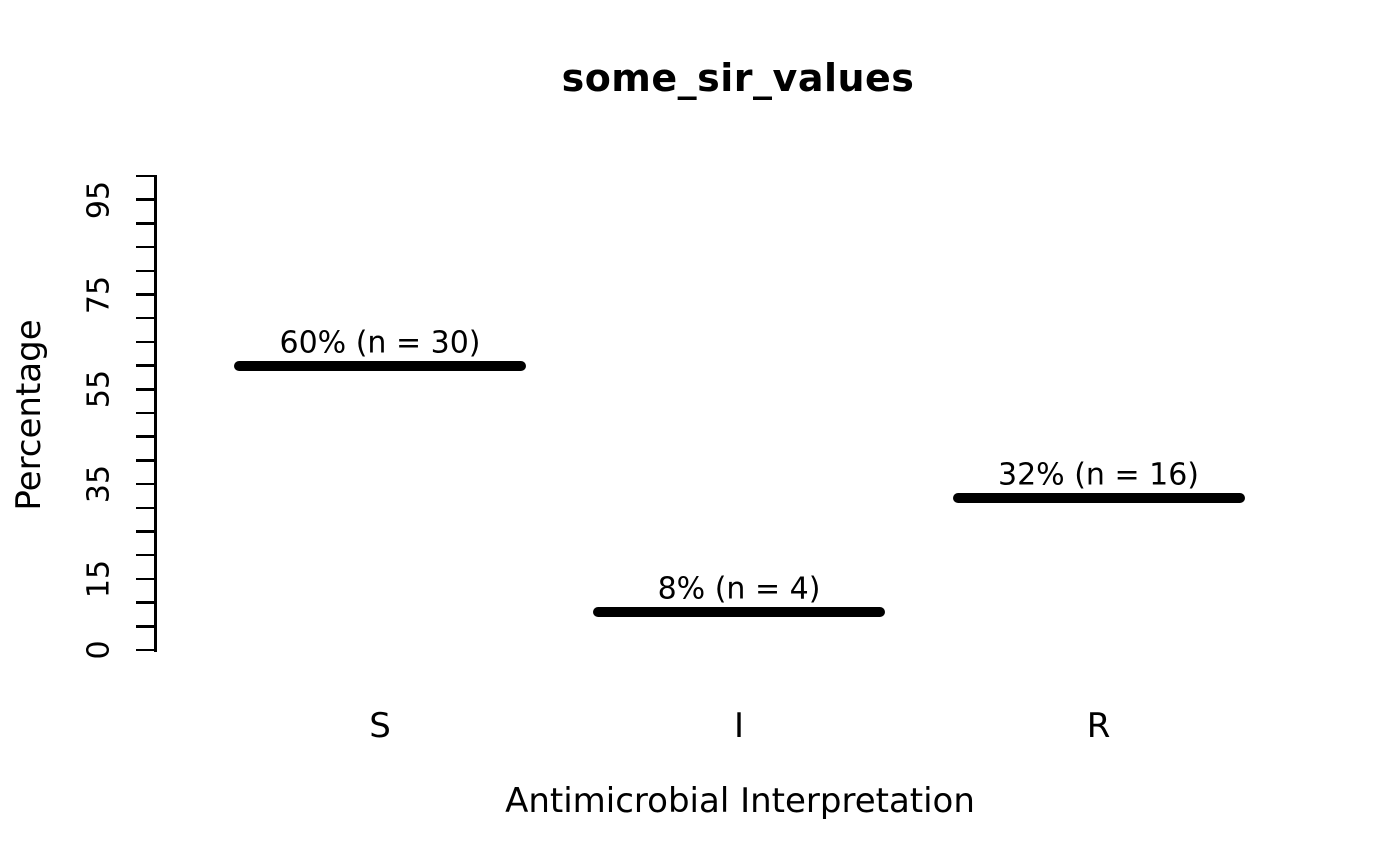 The height and width of the screenshot is (866, 1400). I want to click on bar-value-label-s: 60% (n = 30), so click(380, 343).